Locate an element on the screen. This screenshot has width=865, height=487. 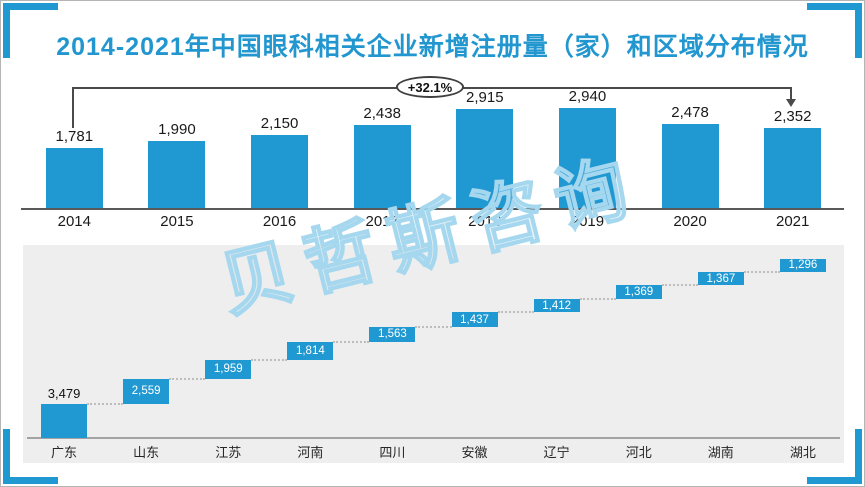
annual-year-label: 2015 is located at coordinates (177, 221).